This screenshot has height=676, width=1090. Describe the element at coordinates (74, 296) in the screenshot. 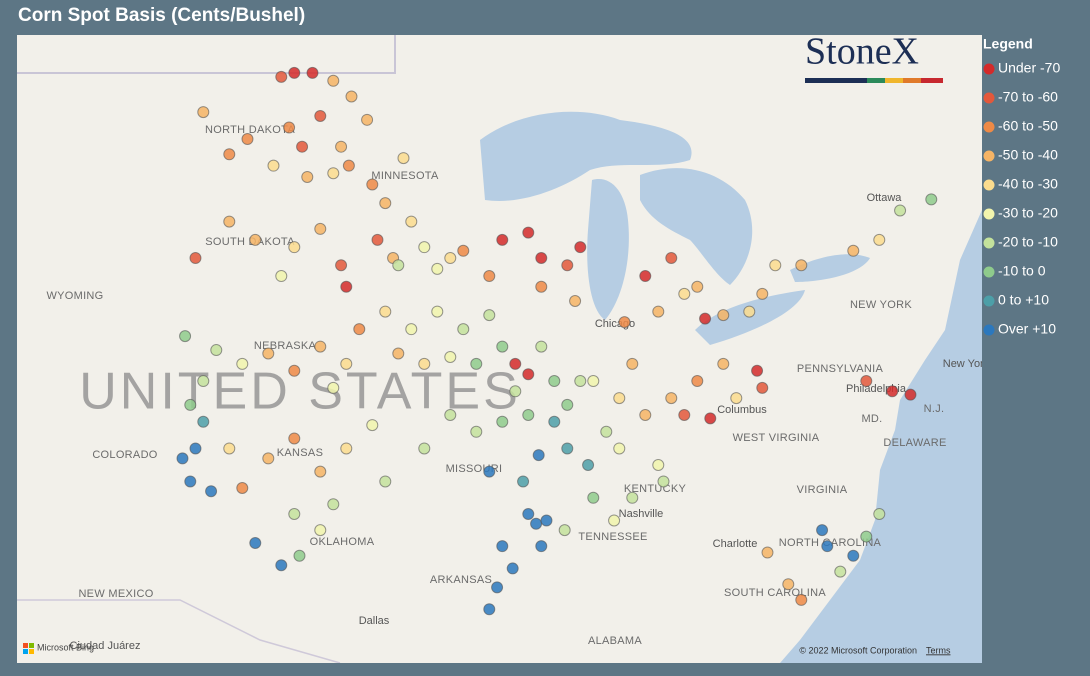

I see `state-label: WYOMING` at that location.